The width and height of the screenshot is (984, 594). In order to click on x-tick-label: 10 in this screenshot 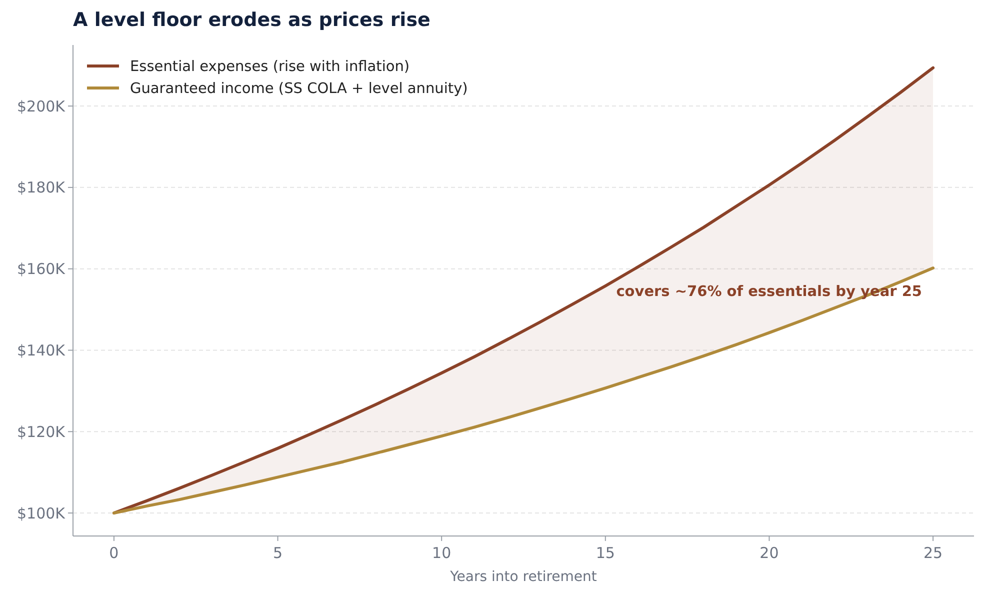, I will do `click(442, 553)`.